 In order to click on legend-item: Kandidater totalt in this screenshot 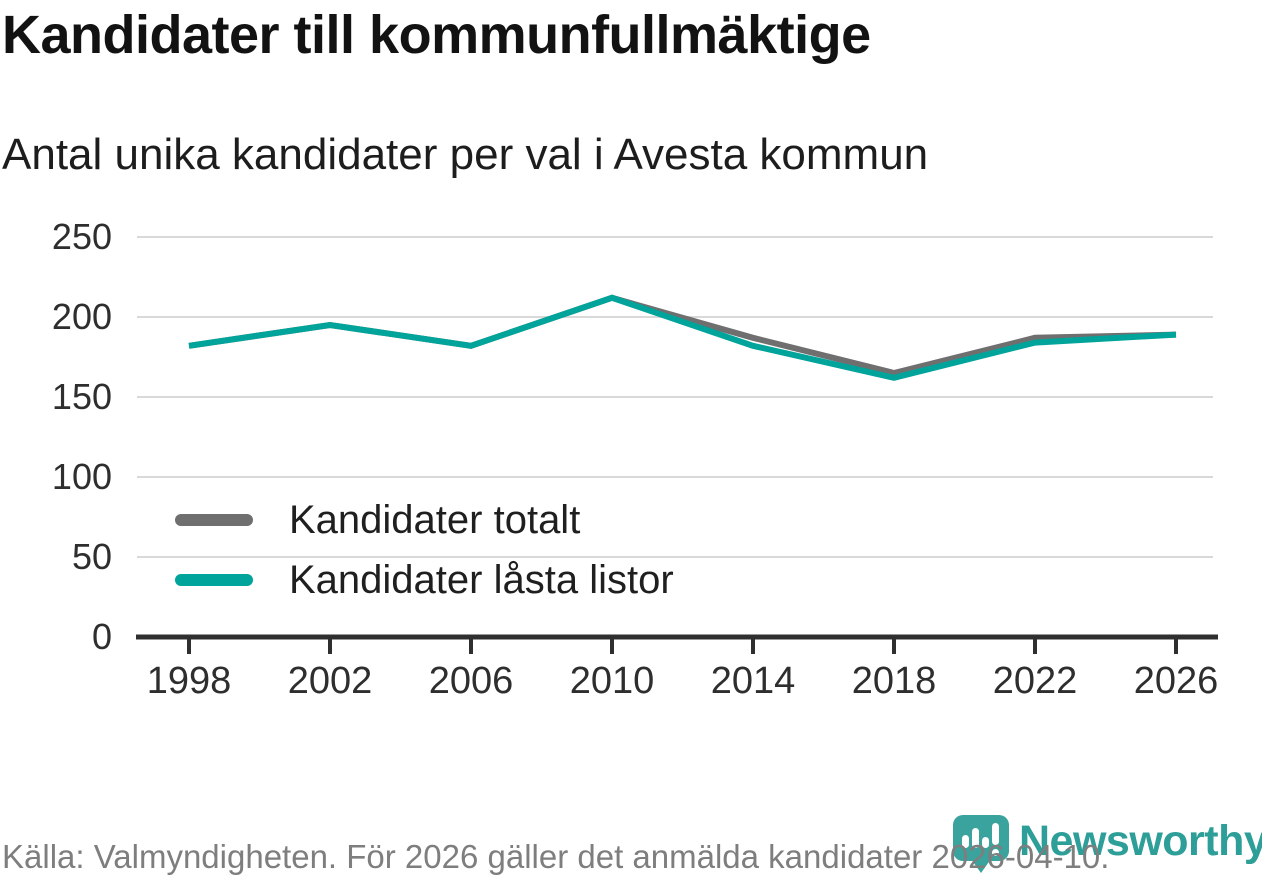, I will do `click(377, 520)`.